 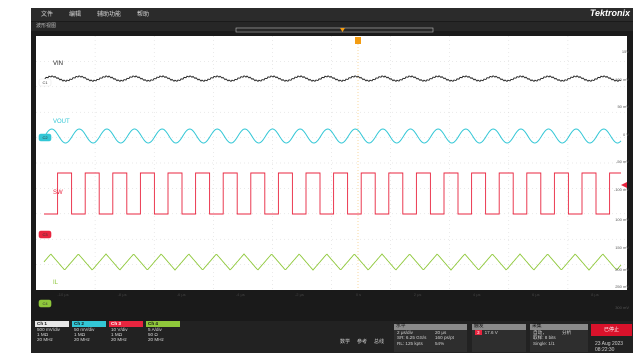 I want to click on time-axis-label: 8 μs, so click(x=595, y=294).